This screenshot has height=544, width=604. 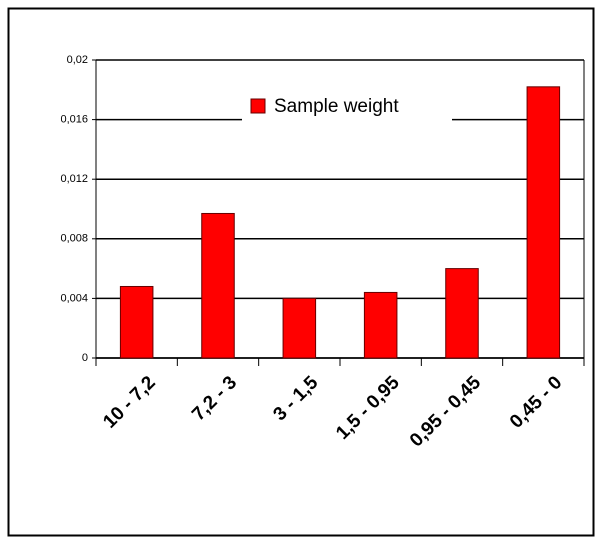 I want to click on y-tick-label: 0,012, so click(x=74, y=179).